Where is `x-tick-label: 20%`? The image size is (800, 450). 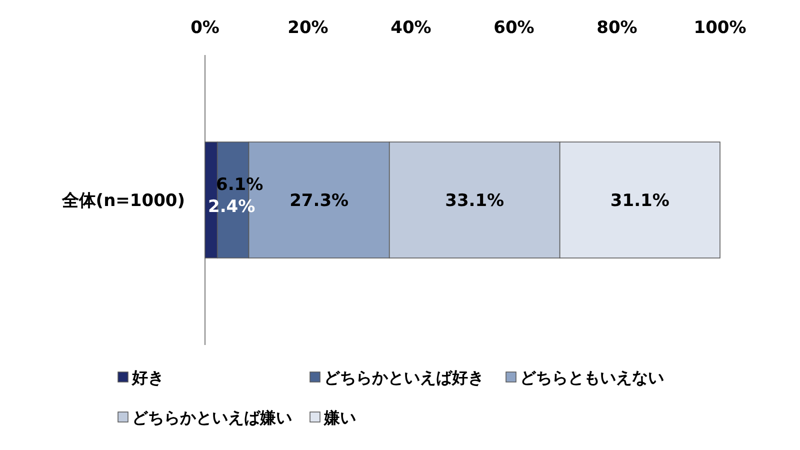
x-tick-label: 20% is located at coordinates (308, 28).